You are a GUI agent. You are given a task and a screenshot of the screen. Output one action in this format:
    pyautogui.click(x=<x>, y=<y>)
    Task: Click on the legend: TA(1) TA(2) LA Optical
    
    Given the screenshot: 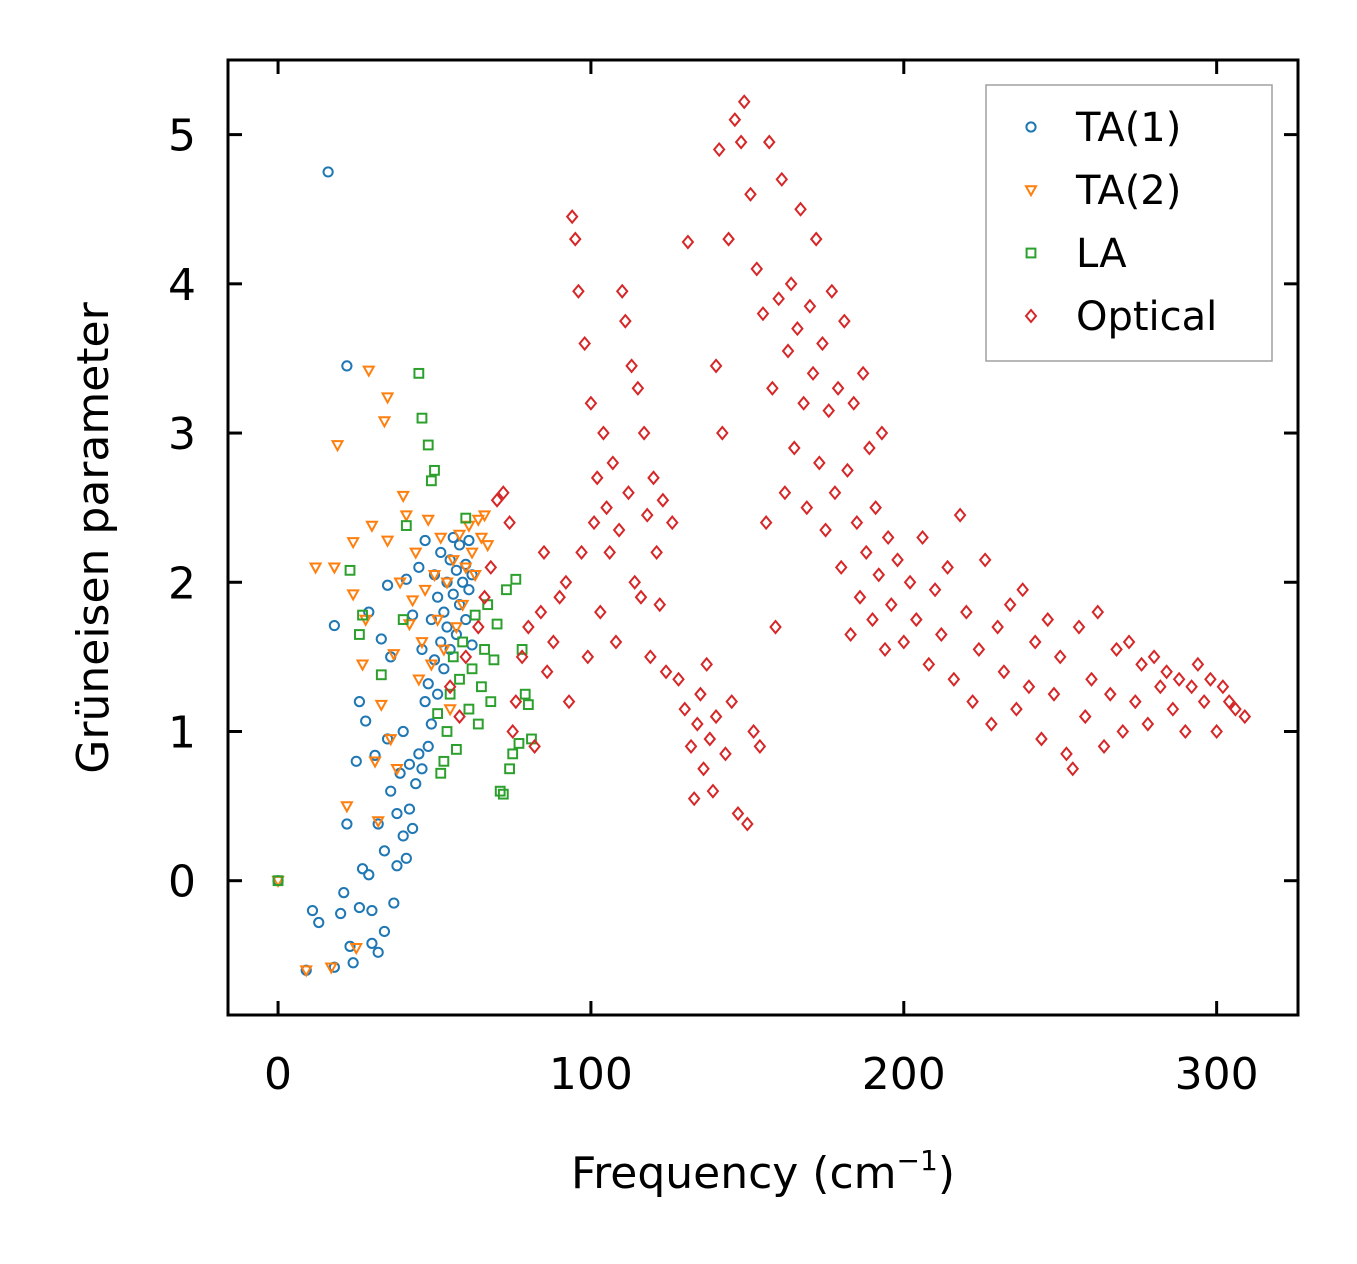 What is the action you would take?
    pyautogui.click(x=1129, y=223)
    